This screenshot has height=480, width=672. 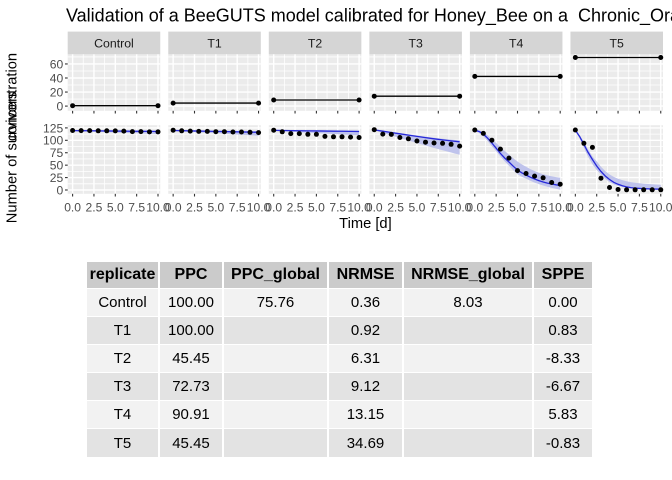 I want to click on svg-text: 20, so click(x=57, y=92).